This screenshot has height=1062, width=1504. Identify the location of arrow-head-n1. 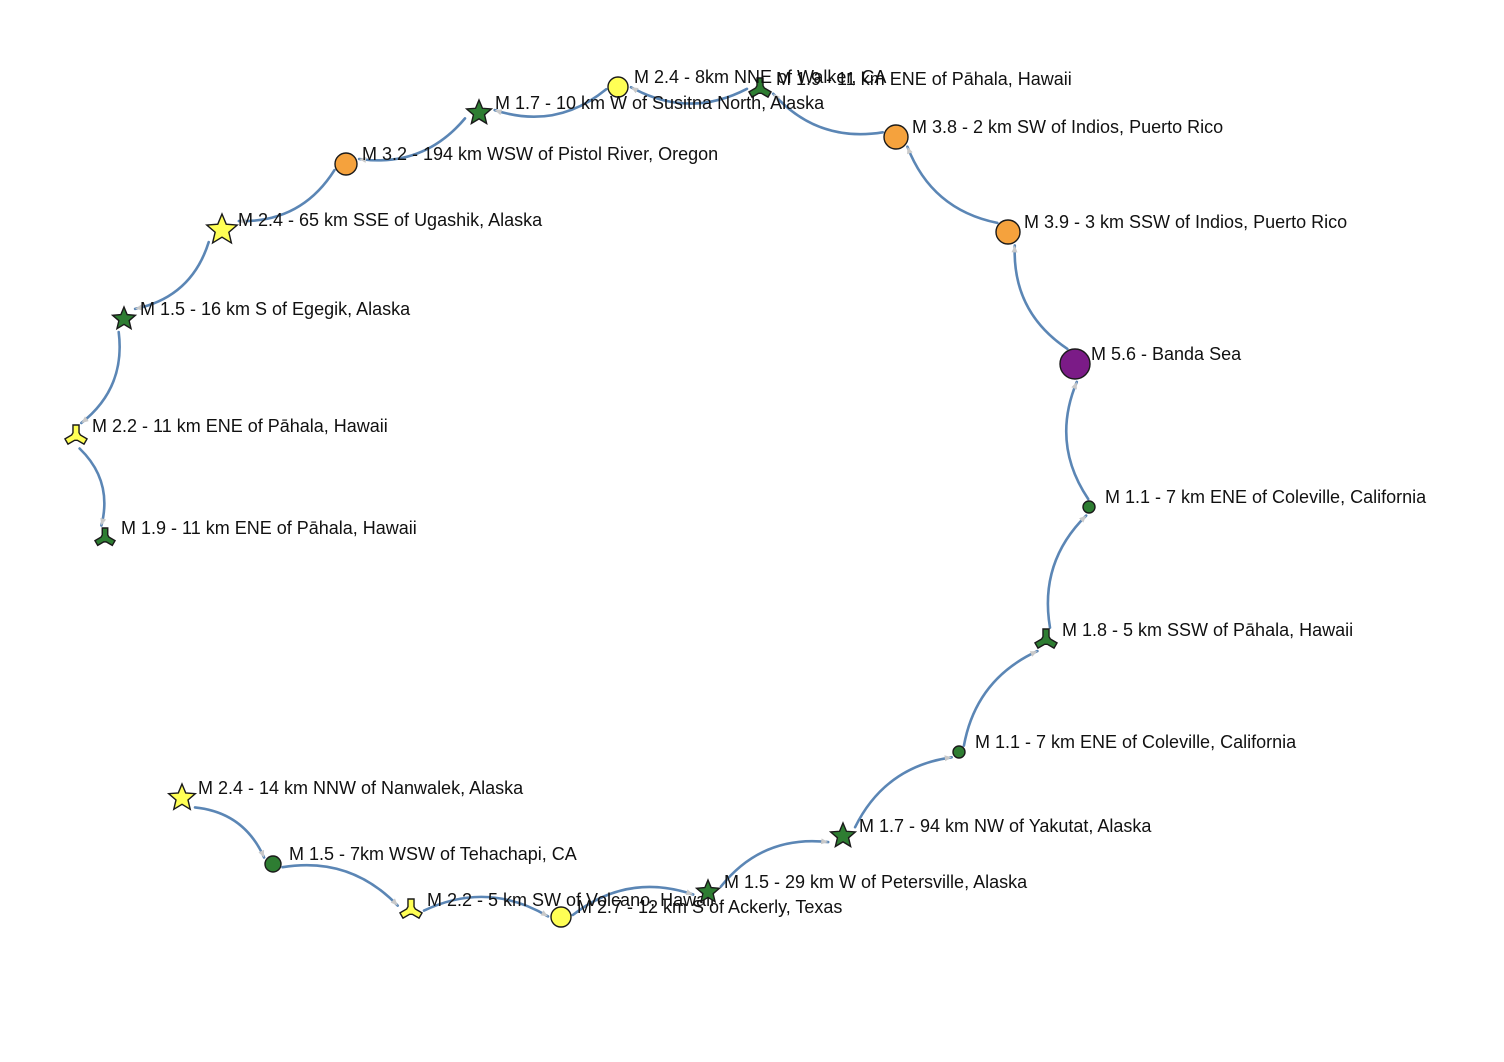
(261, 853).